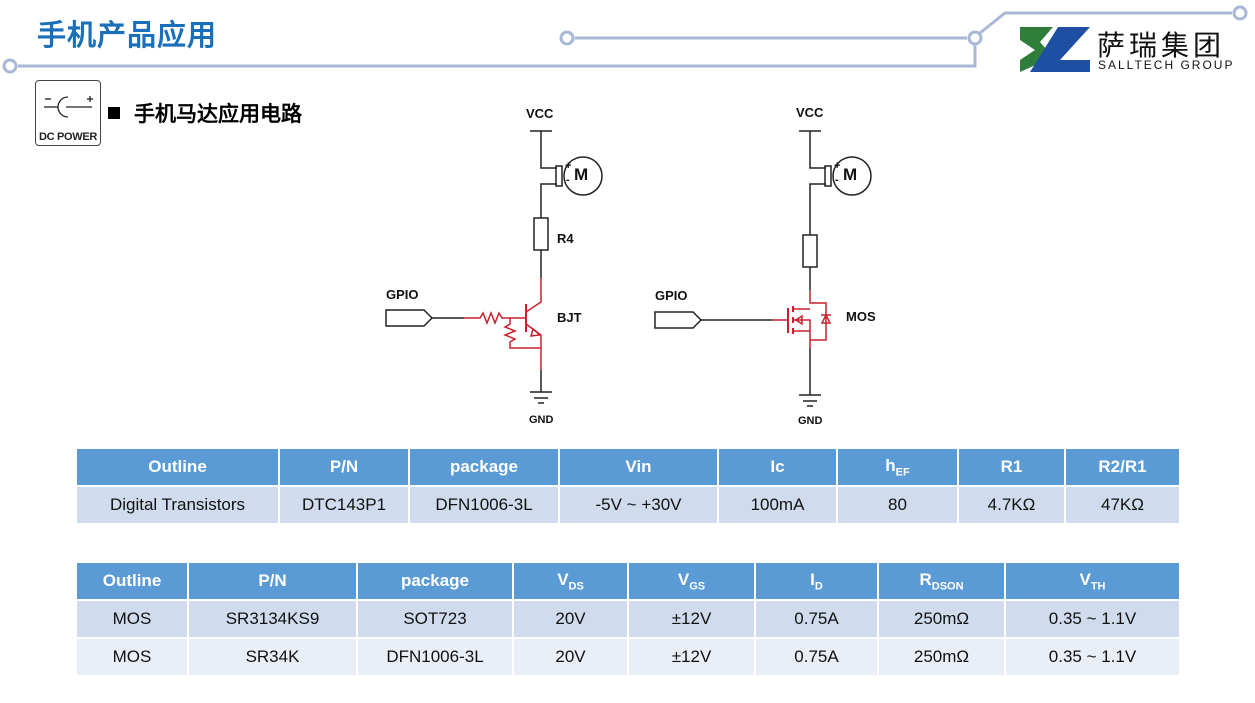  What do you see at coordinates (1161, 45) in the screenshot?
I see `logo-name-cn: 萨瑞集团` at bounding box center [1161, 45].